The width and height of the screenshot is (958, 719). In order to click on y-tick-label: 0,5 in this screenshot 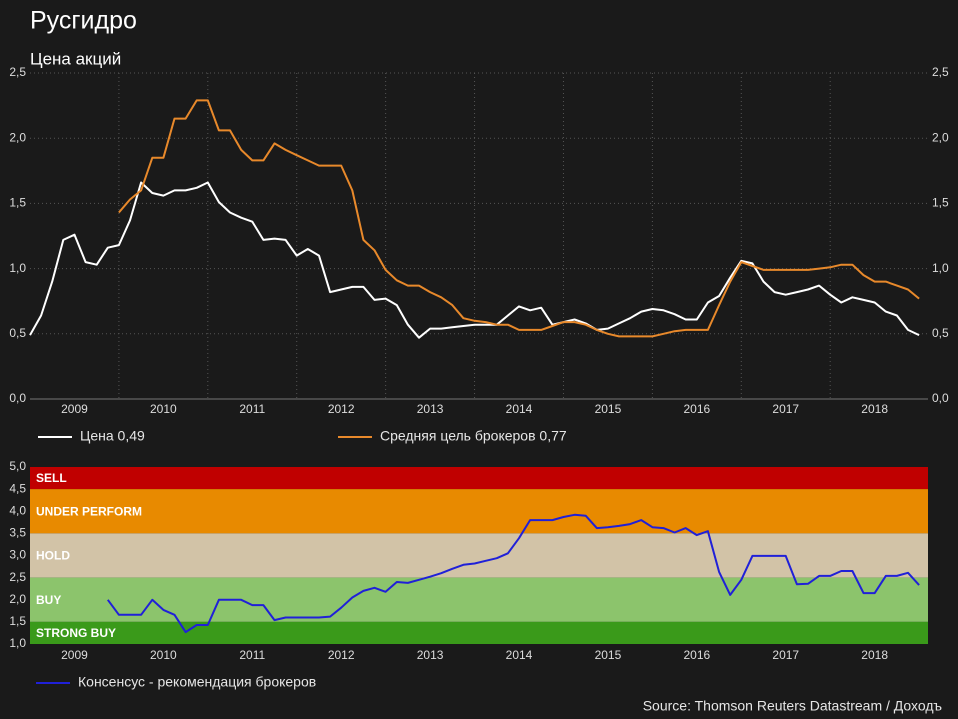, I will do `click(17, 333)`.